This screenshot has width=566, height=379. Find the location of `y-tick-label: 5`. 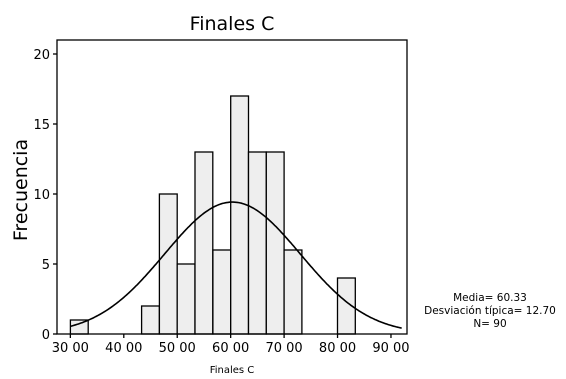

y-tick-label: 5 is located at coordinates (46, 265).